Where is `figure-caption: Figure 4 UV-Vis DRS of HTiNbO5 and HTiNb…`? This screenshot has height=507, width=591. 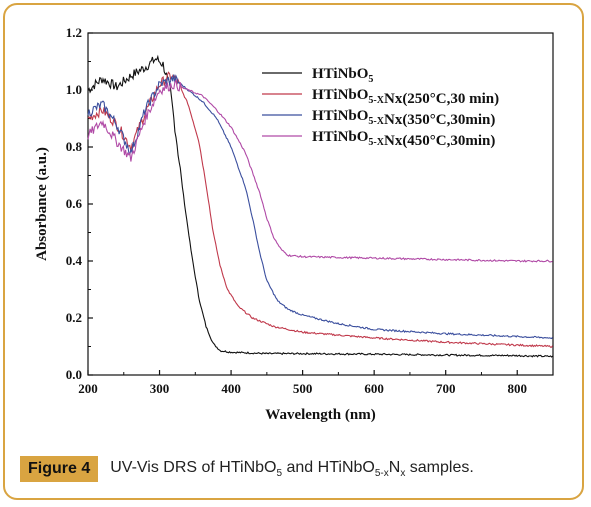
figure-caption: Figure 4 UV-Vis DRS of HTiNbO5 and HTiNb… is located at coordinates (247, 469).